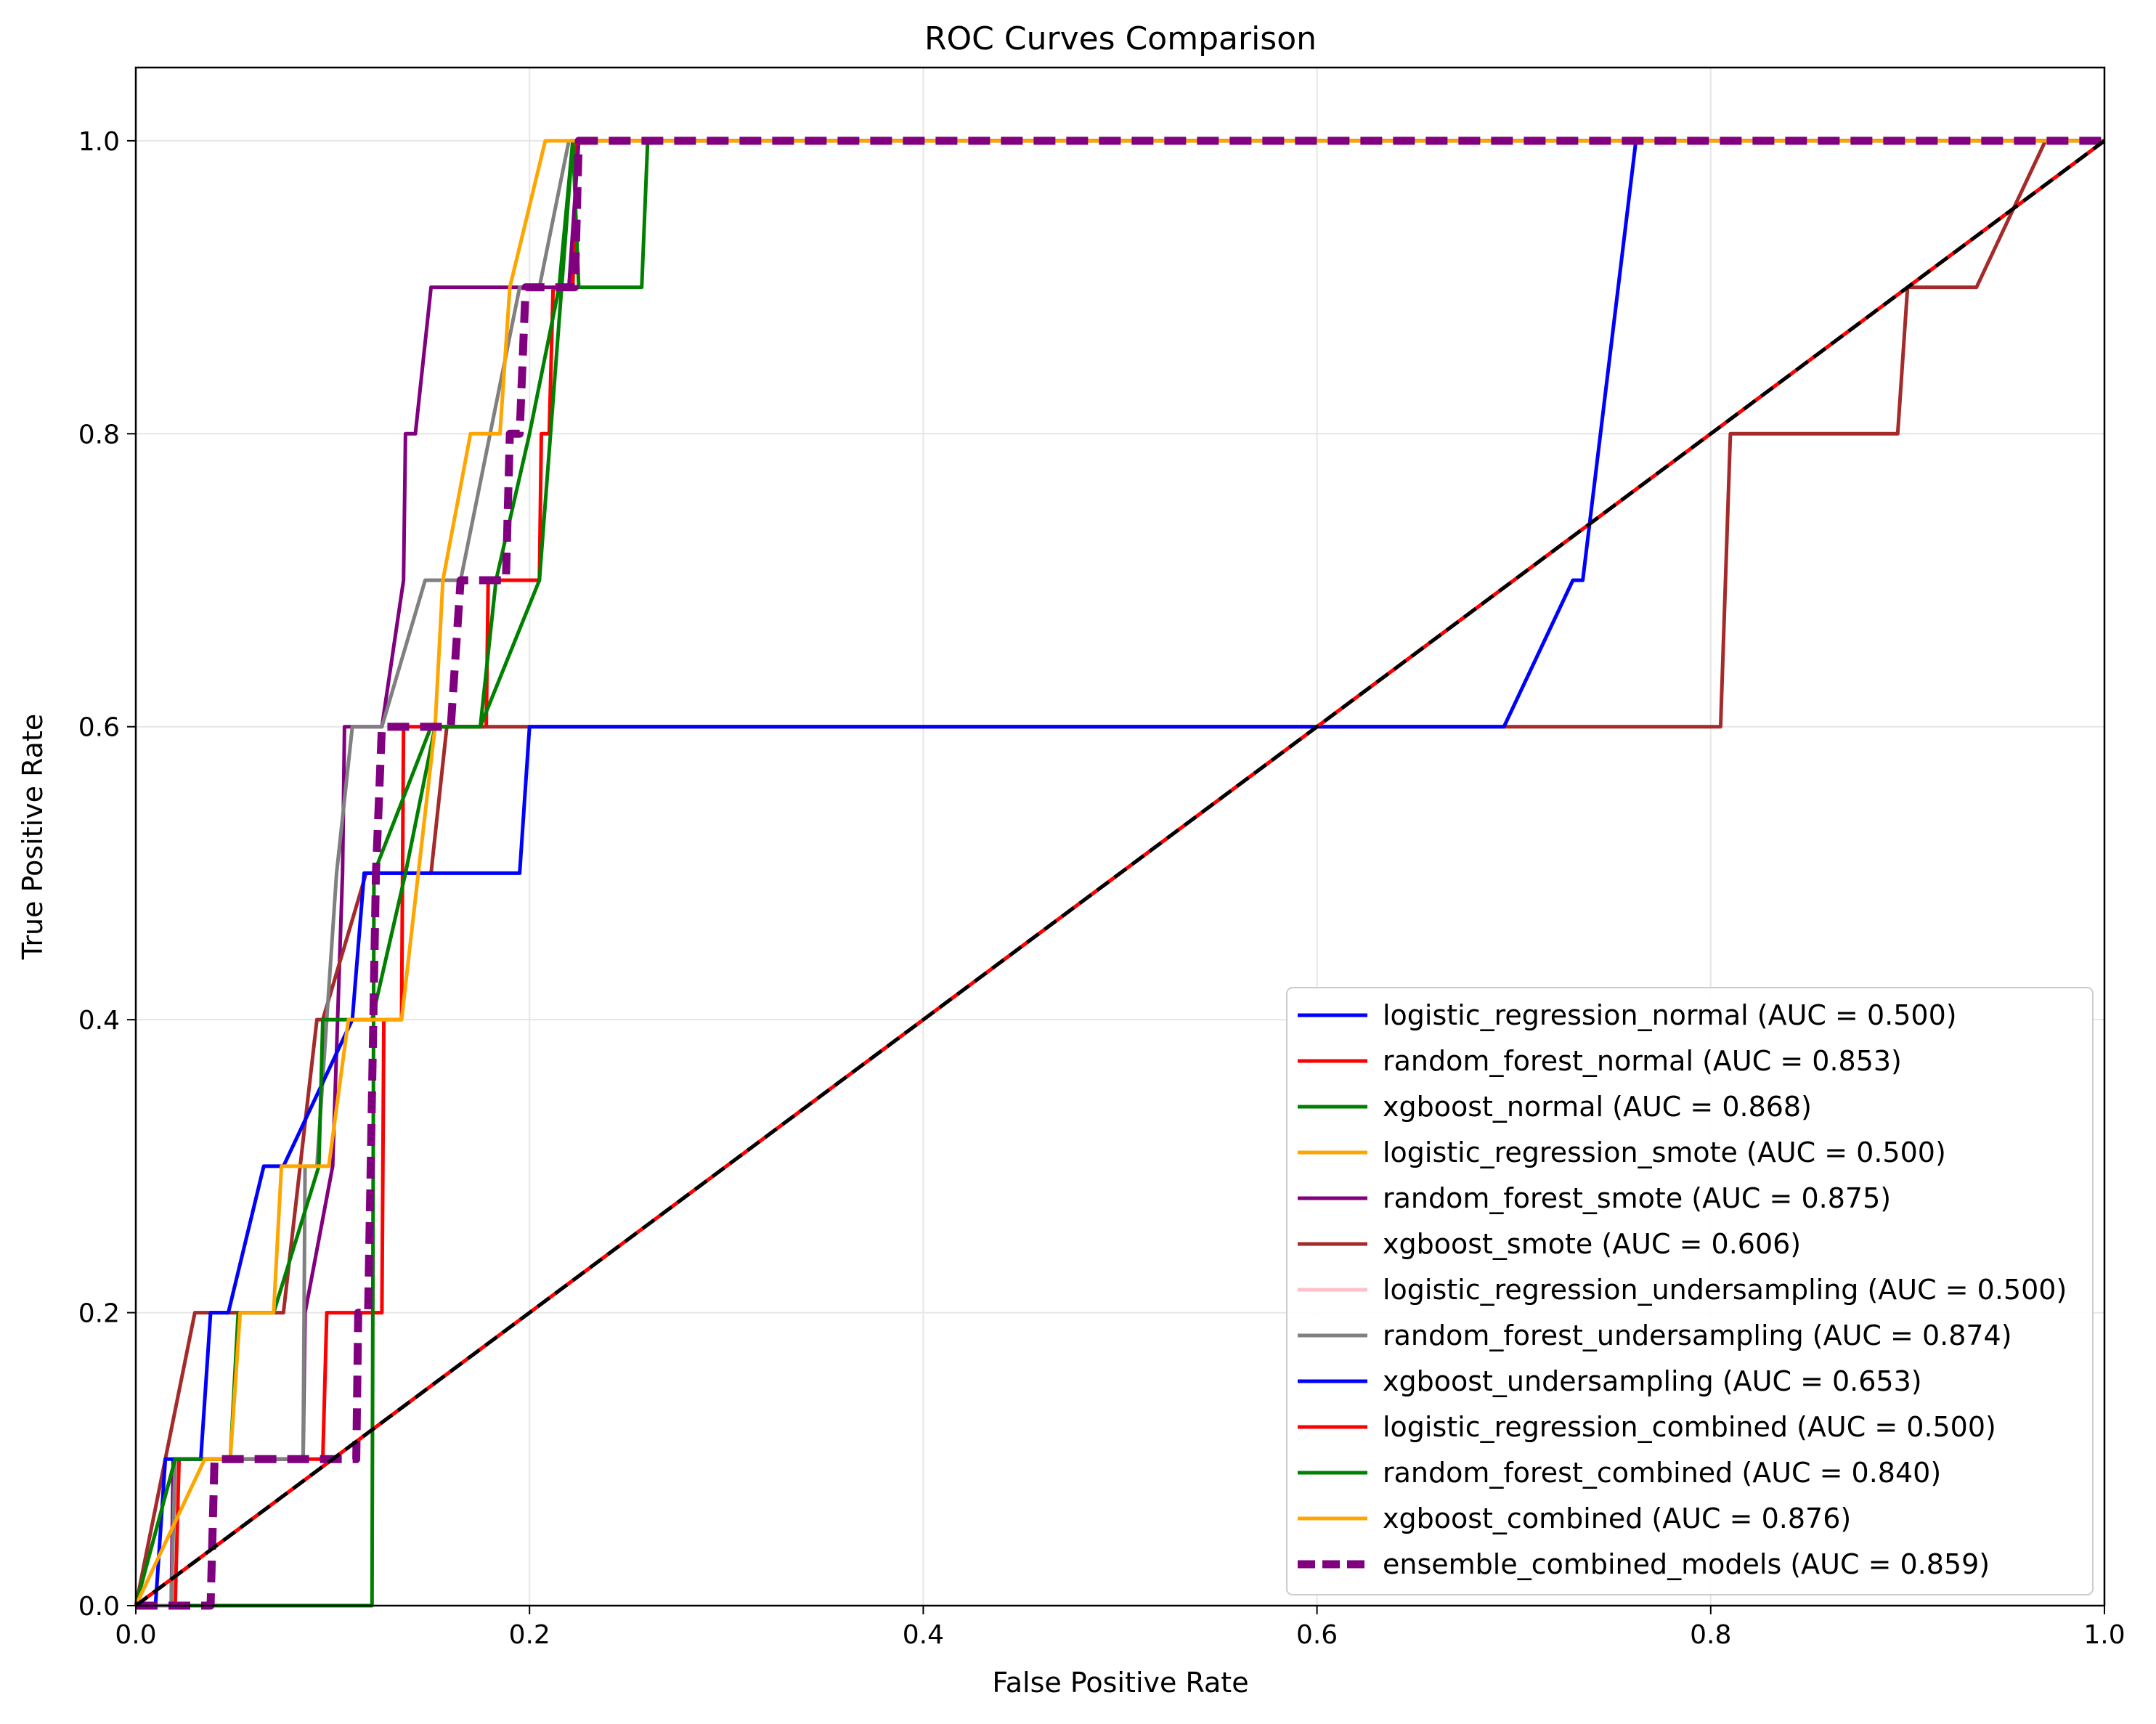  I want to click on x-tick-label: 0.2, so click(529, 1635).